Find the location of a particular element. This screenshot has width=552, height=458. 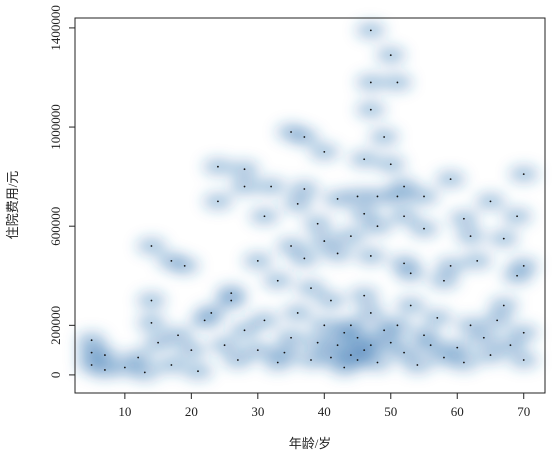

x-tick-label: 70 is located at coordinates (523, 411).